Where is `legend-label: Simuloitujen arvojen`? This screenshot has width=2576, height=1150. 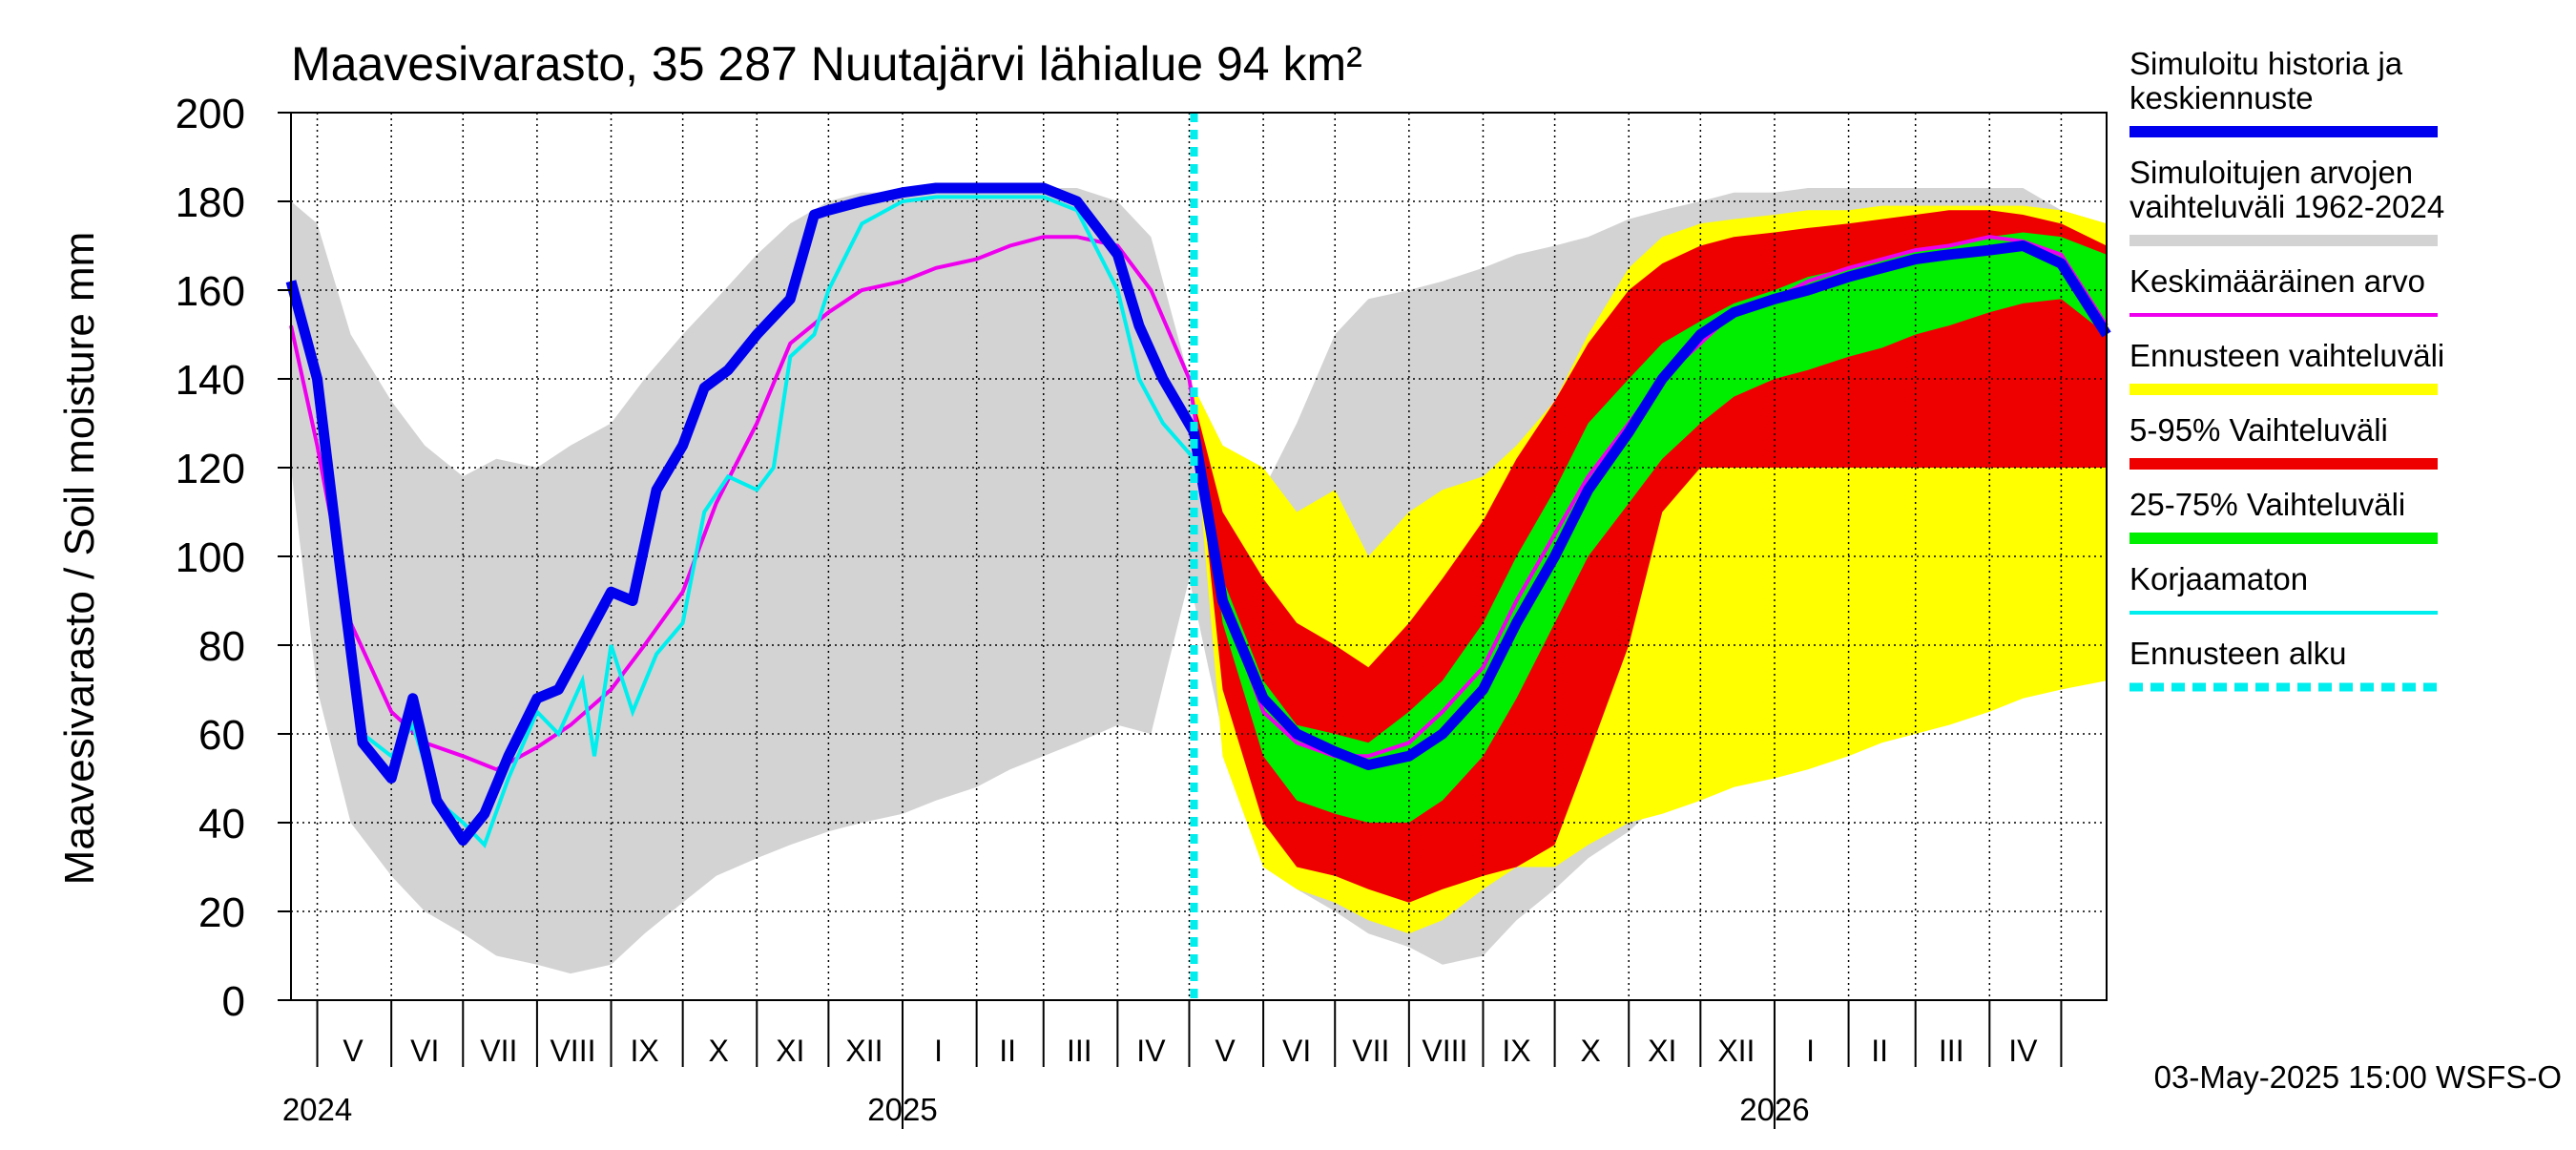
legend-label: Simuloitujen arvojen is located at coordinates (2271, 172).